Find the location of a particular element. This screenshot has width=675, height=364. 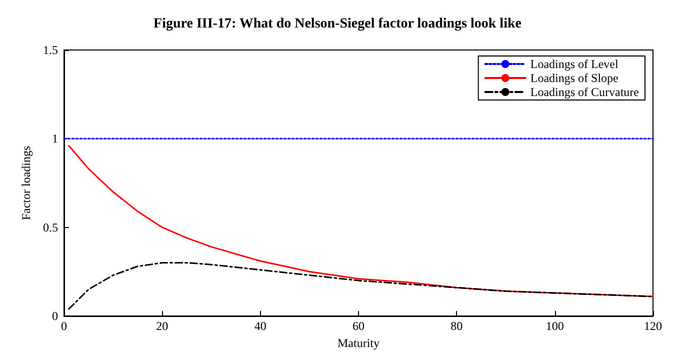

x-tick-label: 40 is located at coordinates (260, 326).